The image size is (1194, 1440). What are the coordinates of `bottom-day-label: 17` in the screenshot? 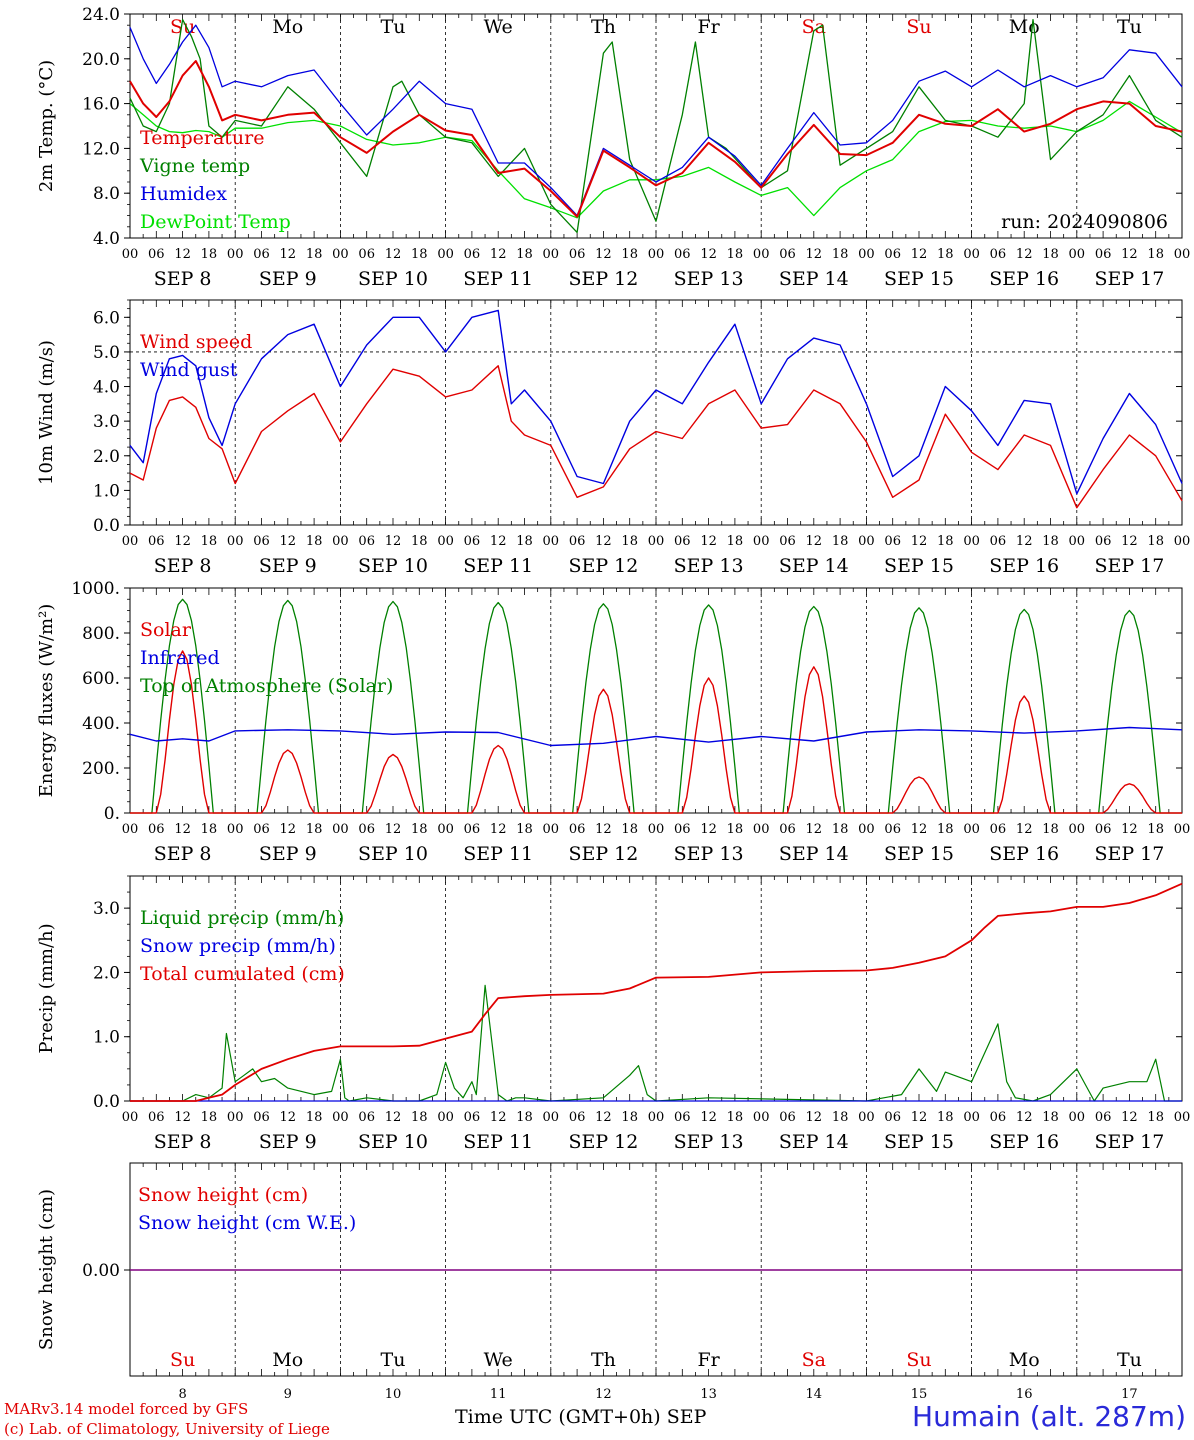 It's located at (1129, 1394).